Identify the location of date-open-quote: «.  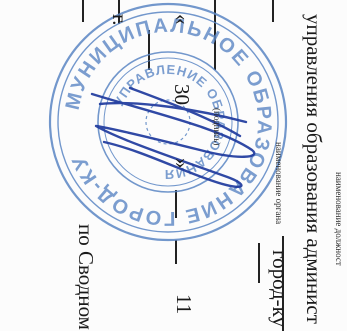
(182, 19).